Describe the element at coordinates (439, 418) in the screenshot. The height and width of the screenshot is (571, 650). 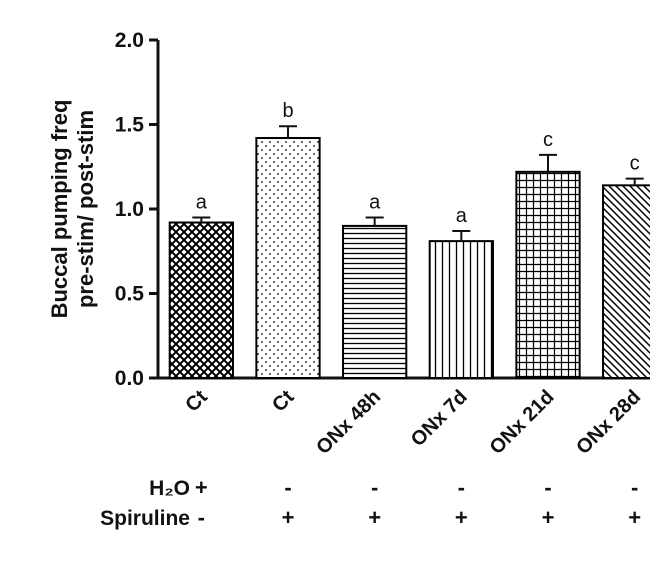
I see `category-label: ONx 7d` at that location.